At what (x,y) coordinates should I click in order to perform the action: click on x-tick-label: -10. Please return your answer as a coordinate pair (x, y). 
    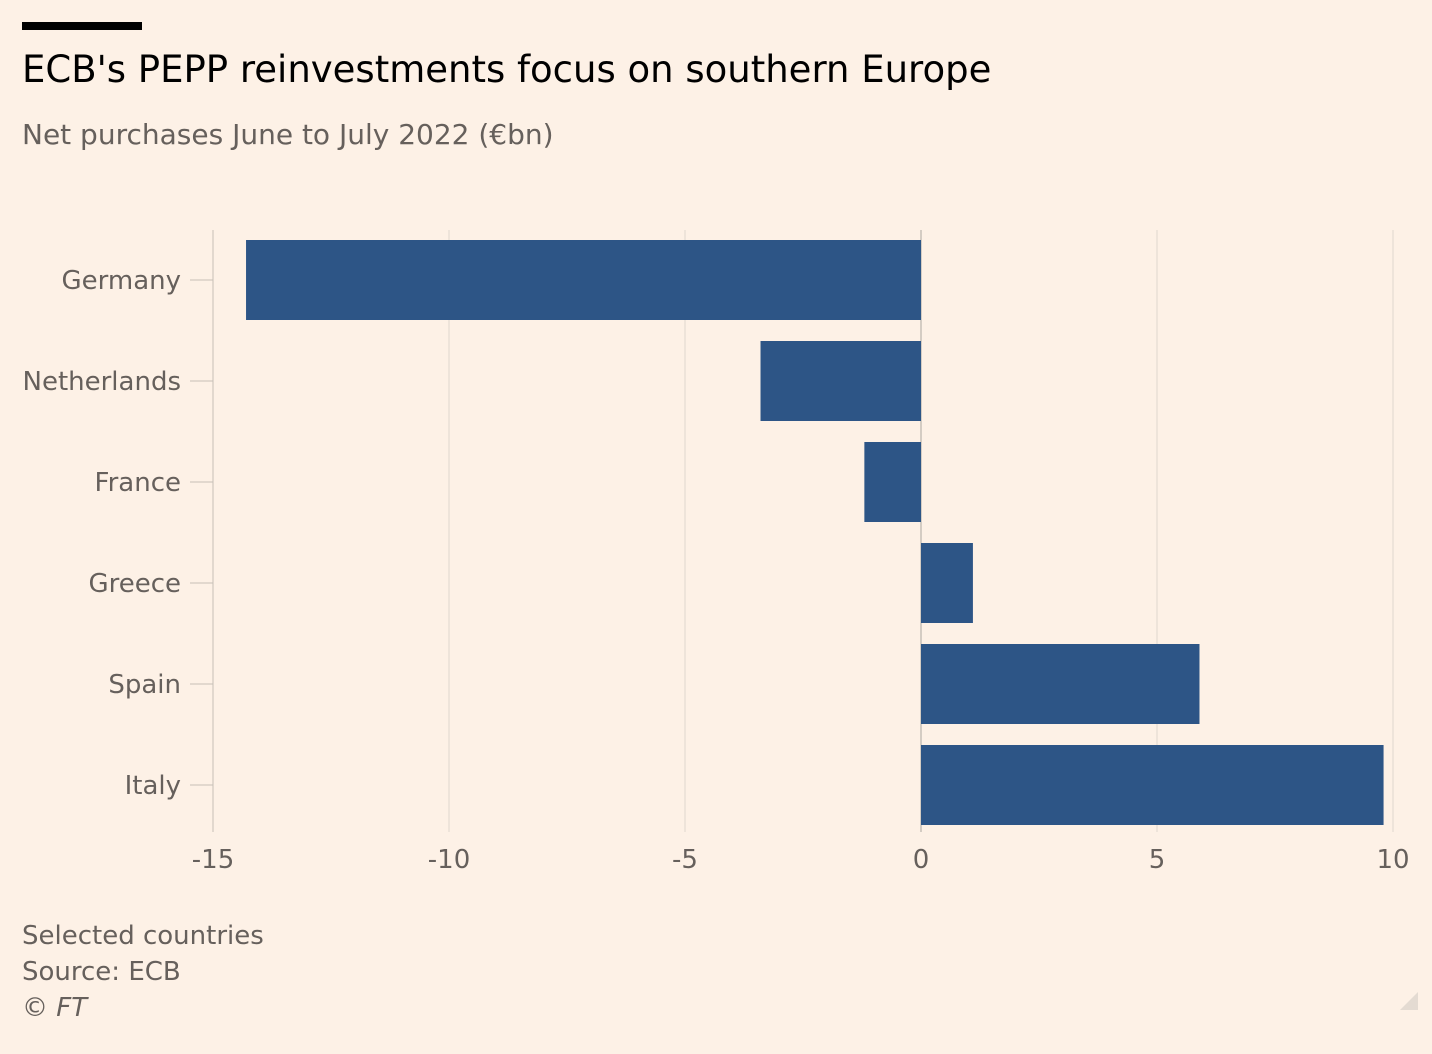
    Looking at the image, I should click on (449, 860).